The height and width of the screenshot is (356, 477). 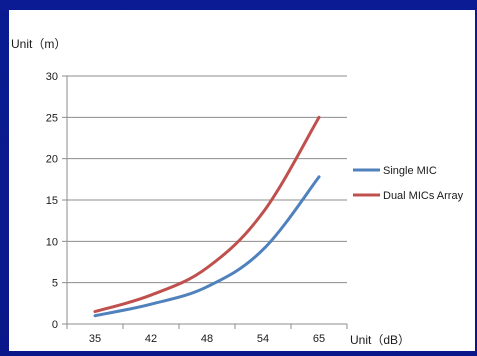 I want to click on y-tick-label: 30, so click(x=52, y=77).